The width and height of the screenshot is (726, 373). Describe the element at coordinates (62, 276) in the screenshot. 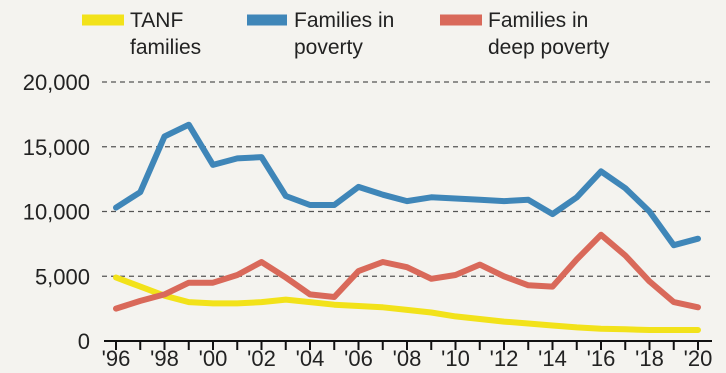

I see `y-tick-label: 5,000` at that location.